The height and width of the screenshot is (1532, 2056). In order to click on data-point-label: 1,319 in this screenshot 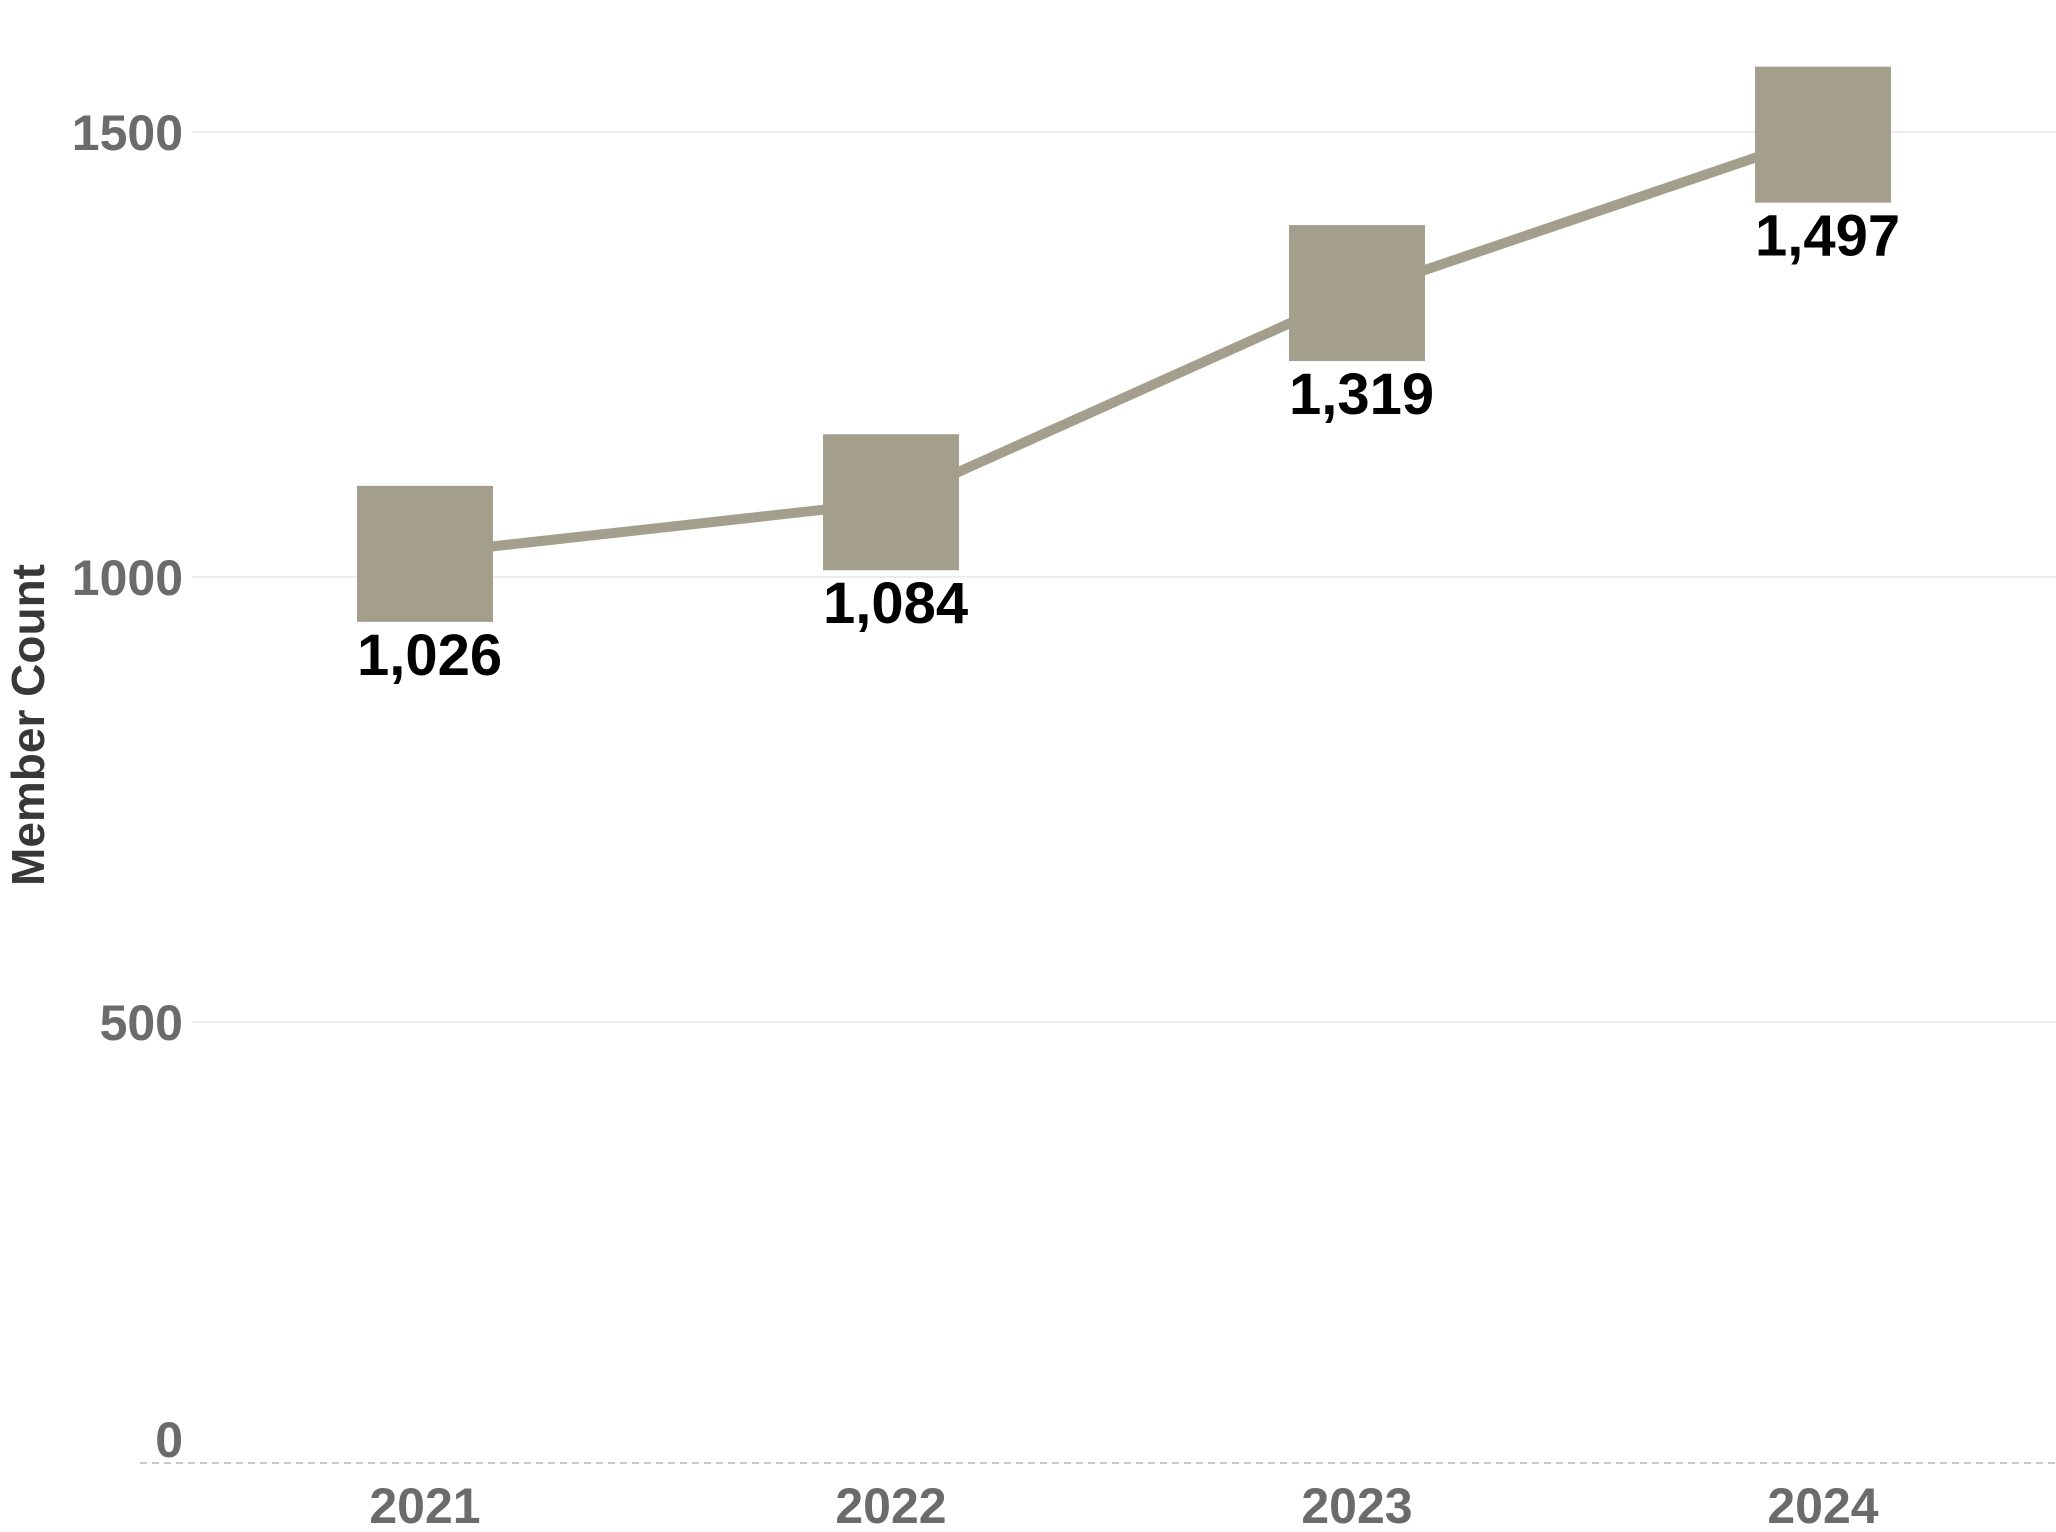, I will do `click(1361, 394)`.